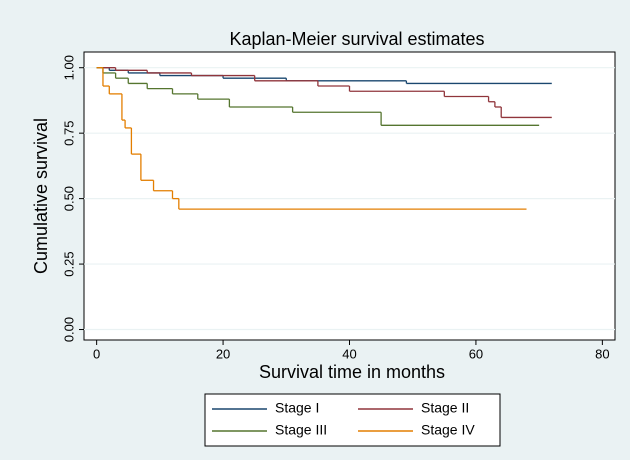  What do you see at coordinates (602, 353) in the screenshot?
I see `x-tick-label: 80` at bounding box center [602, 353].